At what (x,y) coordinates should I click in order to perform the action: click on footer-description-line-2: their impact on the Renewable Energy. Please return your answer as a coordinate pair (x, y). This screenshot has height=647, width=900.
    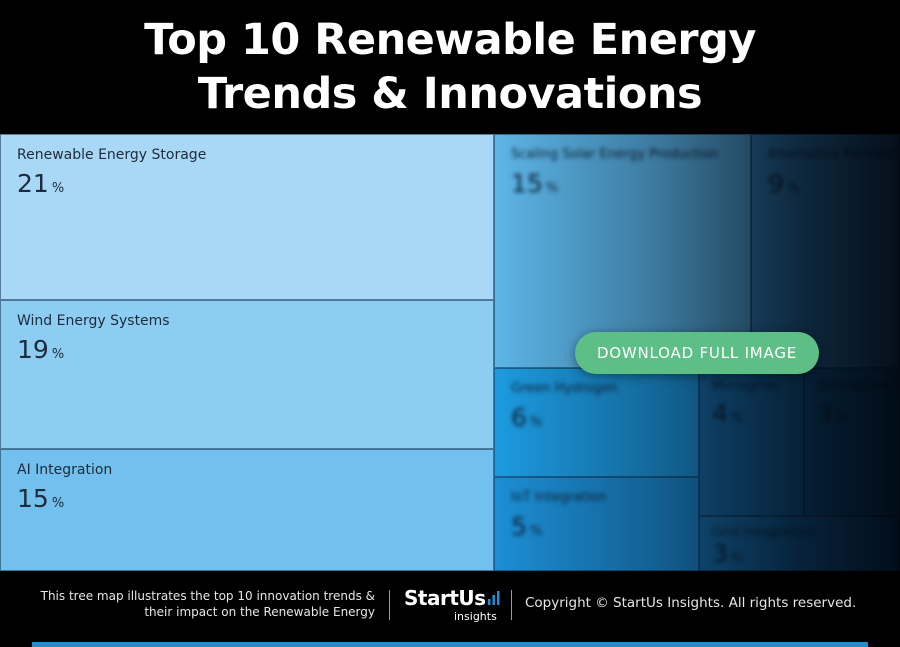
    Looking at the image, I should click on (259, 612).